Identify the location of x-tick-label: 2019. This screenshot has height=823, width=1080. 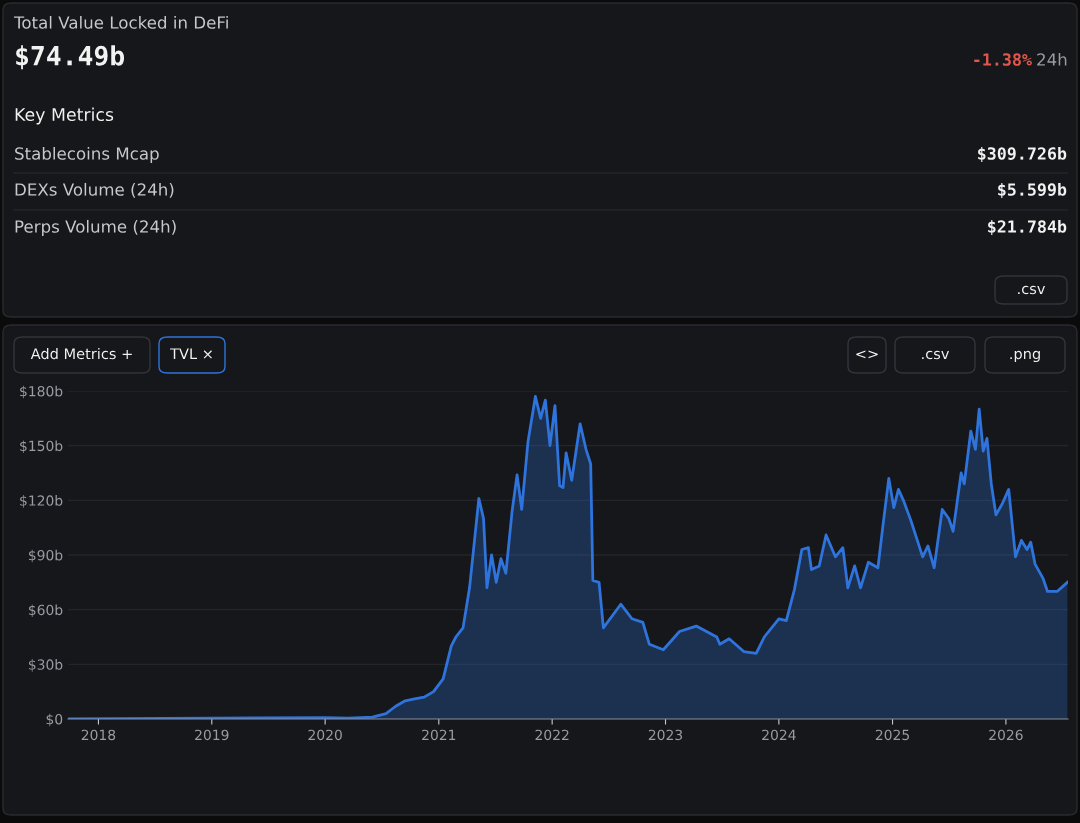
(212, 735).